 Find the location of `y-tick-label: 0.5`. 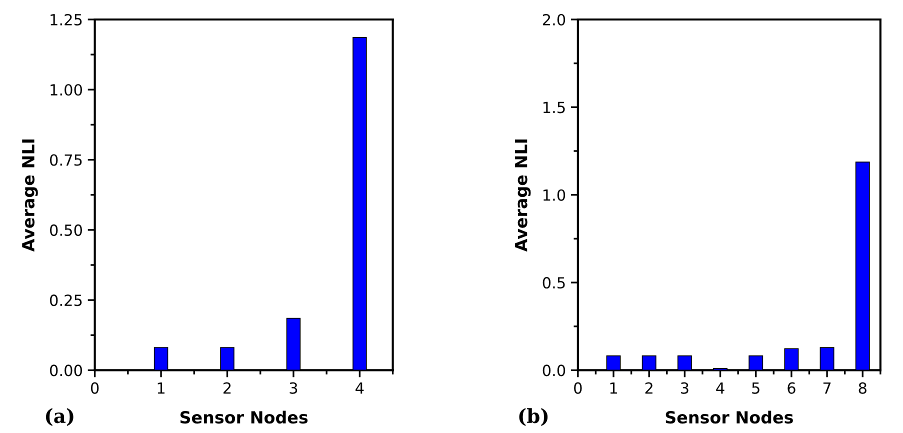

y-tick-label: 0.5 is located at coordinates (553, 283).